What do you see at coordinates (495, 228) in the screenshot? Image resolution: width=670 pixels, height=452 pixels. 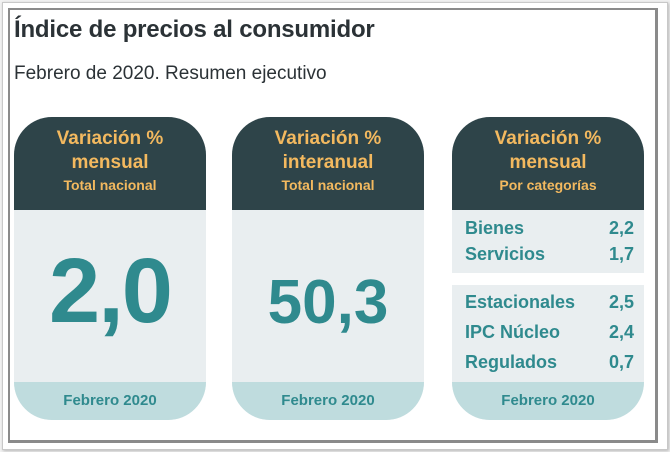 I see `category-label: Bienes` at bounding box center [495, 228].